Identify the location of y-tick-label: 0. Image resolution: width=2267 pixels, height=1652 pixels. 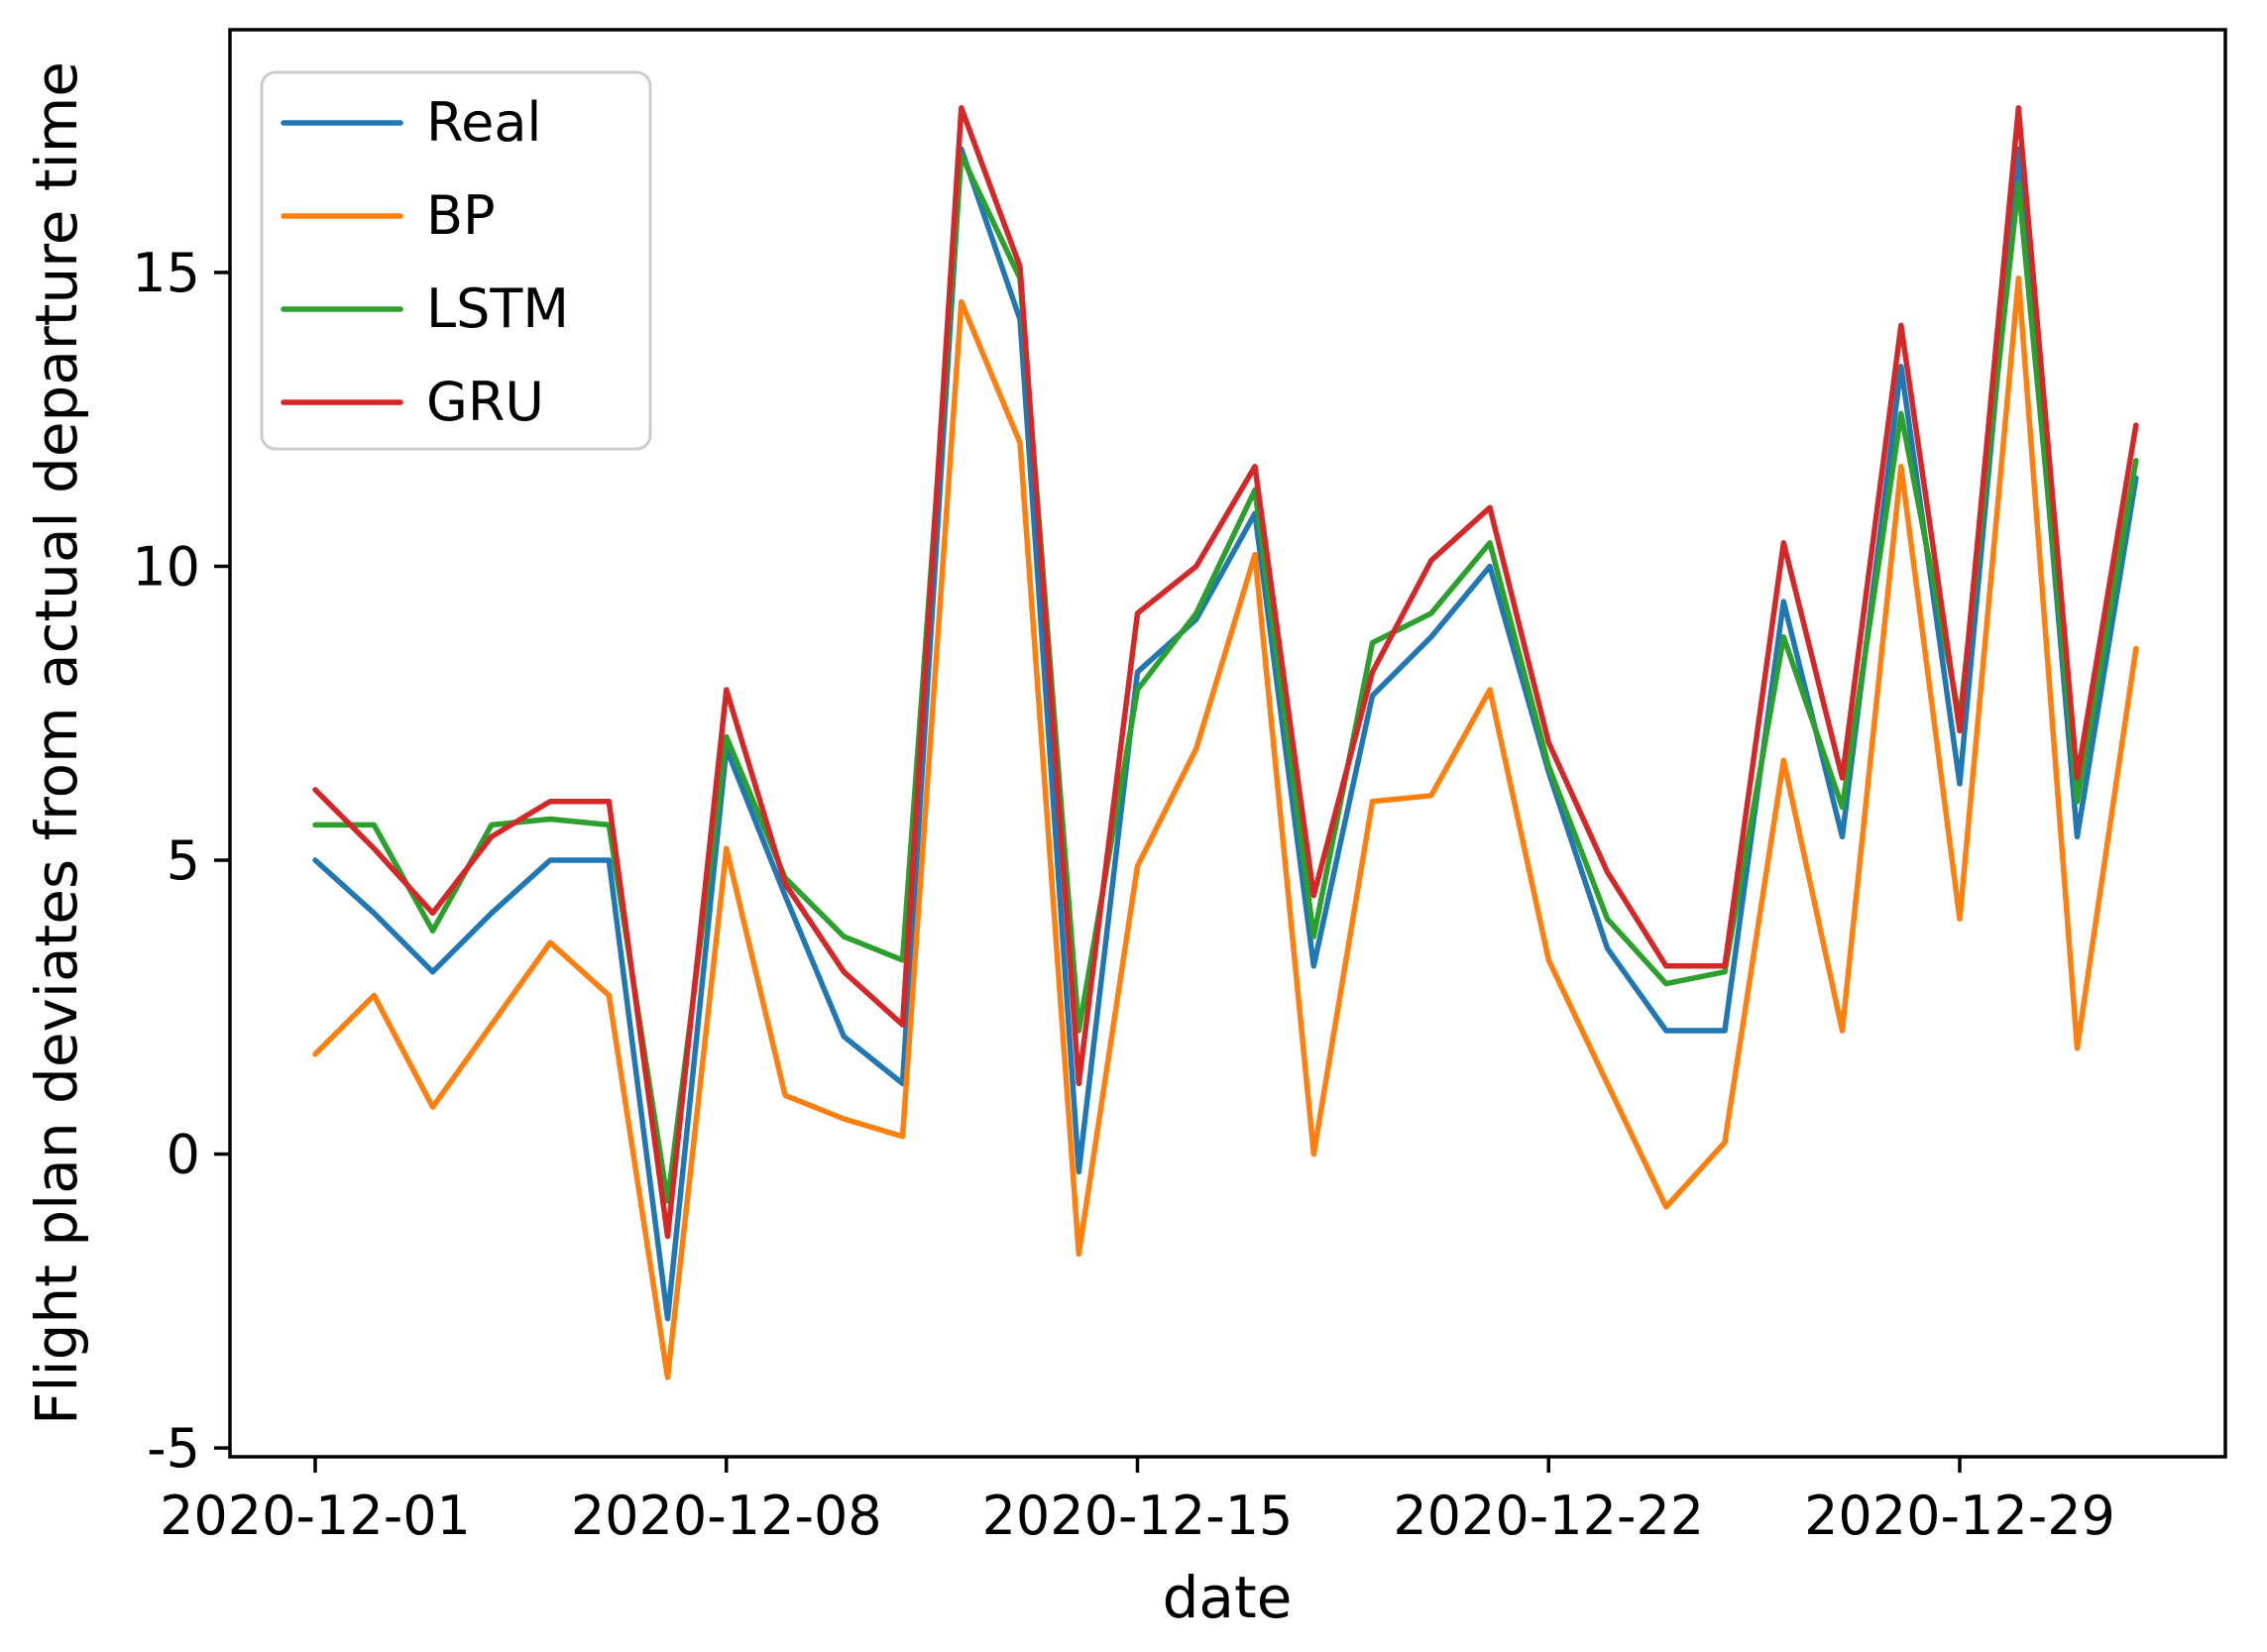
(183, 1155).